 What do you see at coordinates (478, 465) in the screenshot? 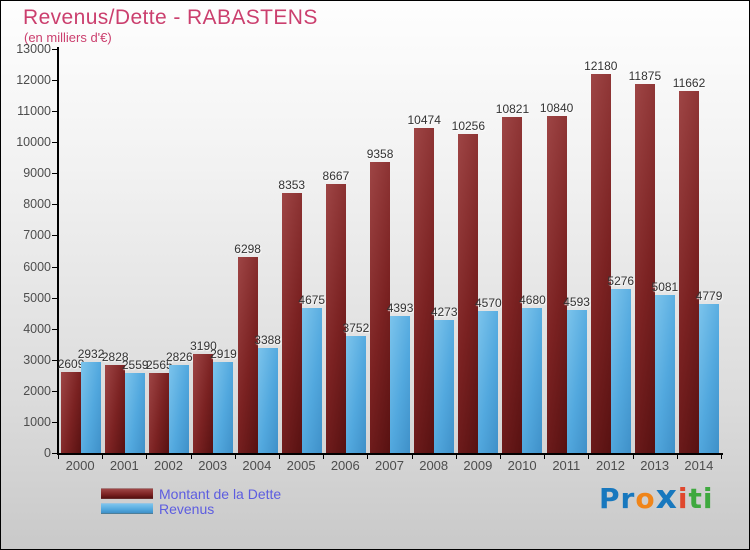
I see `x-axis-label: 2009` at bounding box center [478, 465].